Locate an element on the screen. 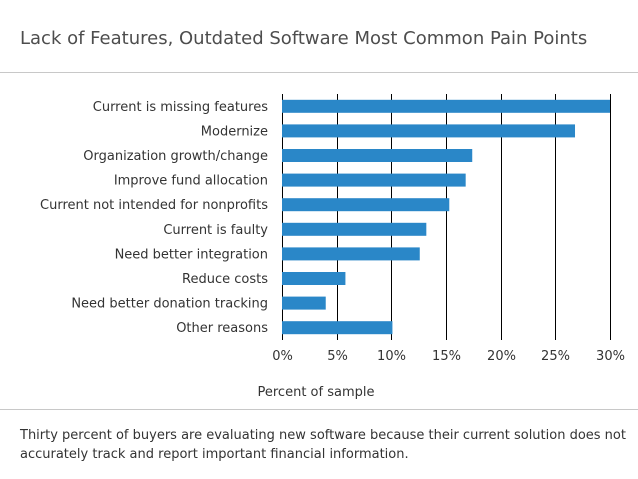 This screenshot has width=638, height=479. category-label: Organization growth/change is located at coordinates (175, 156).